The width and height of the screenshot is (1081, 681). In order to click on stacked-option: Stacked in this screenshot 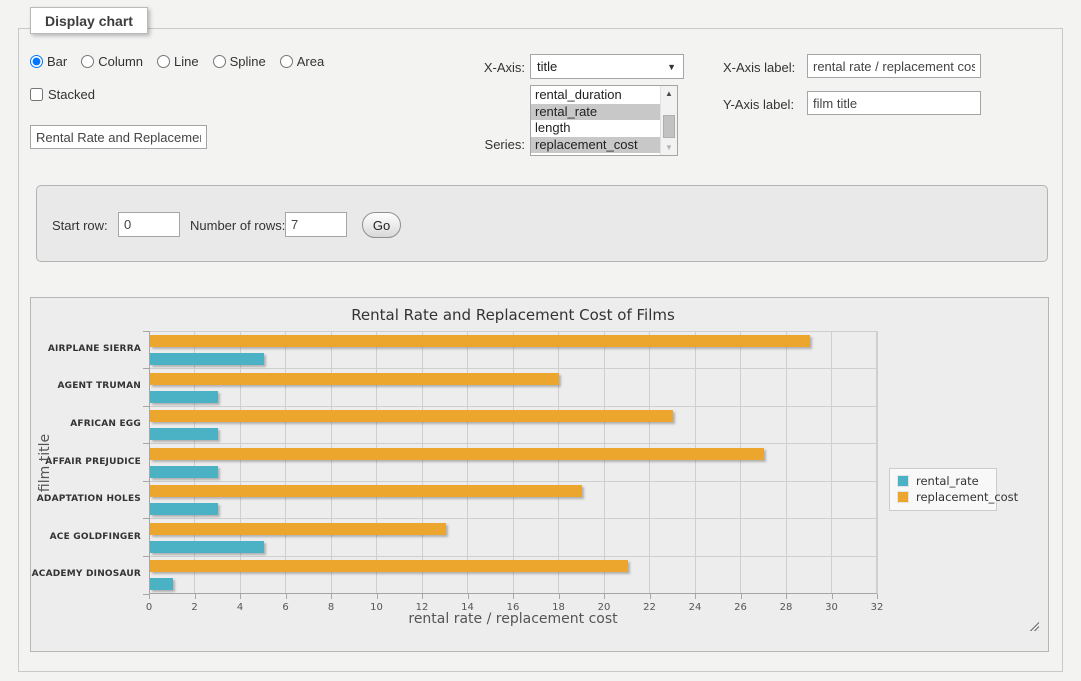, I will do `click(62, 94)`.